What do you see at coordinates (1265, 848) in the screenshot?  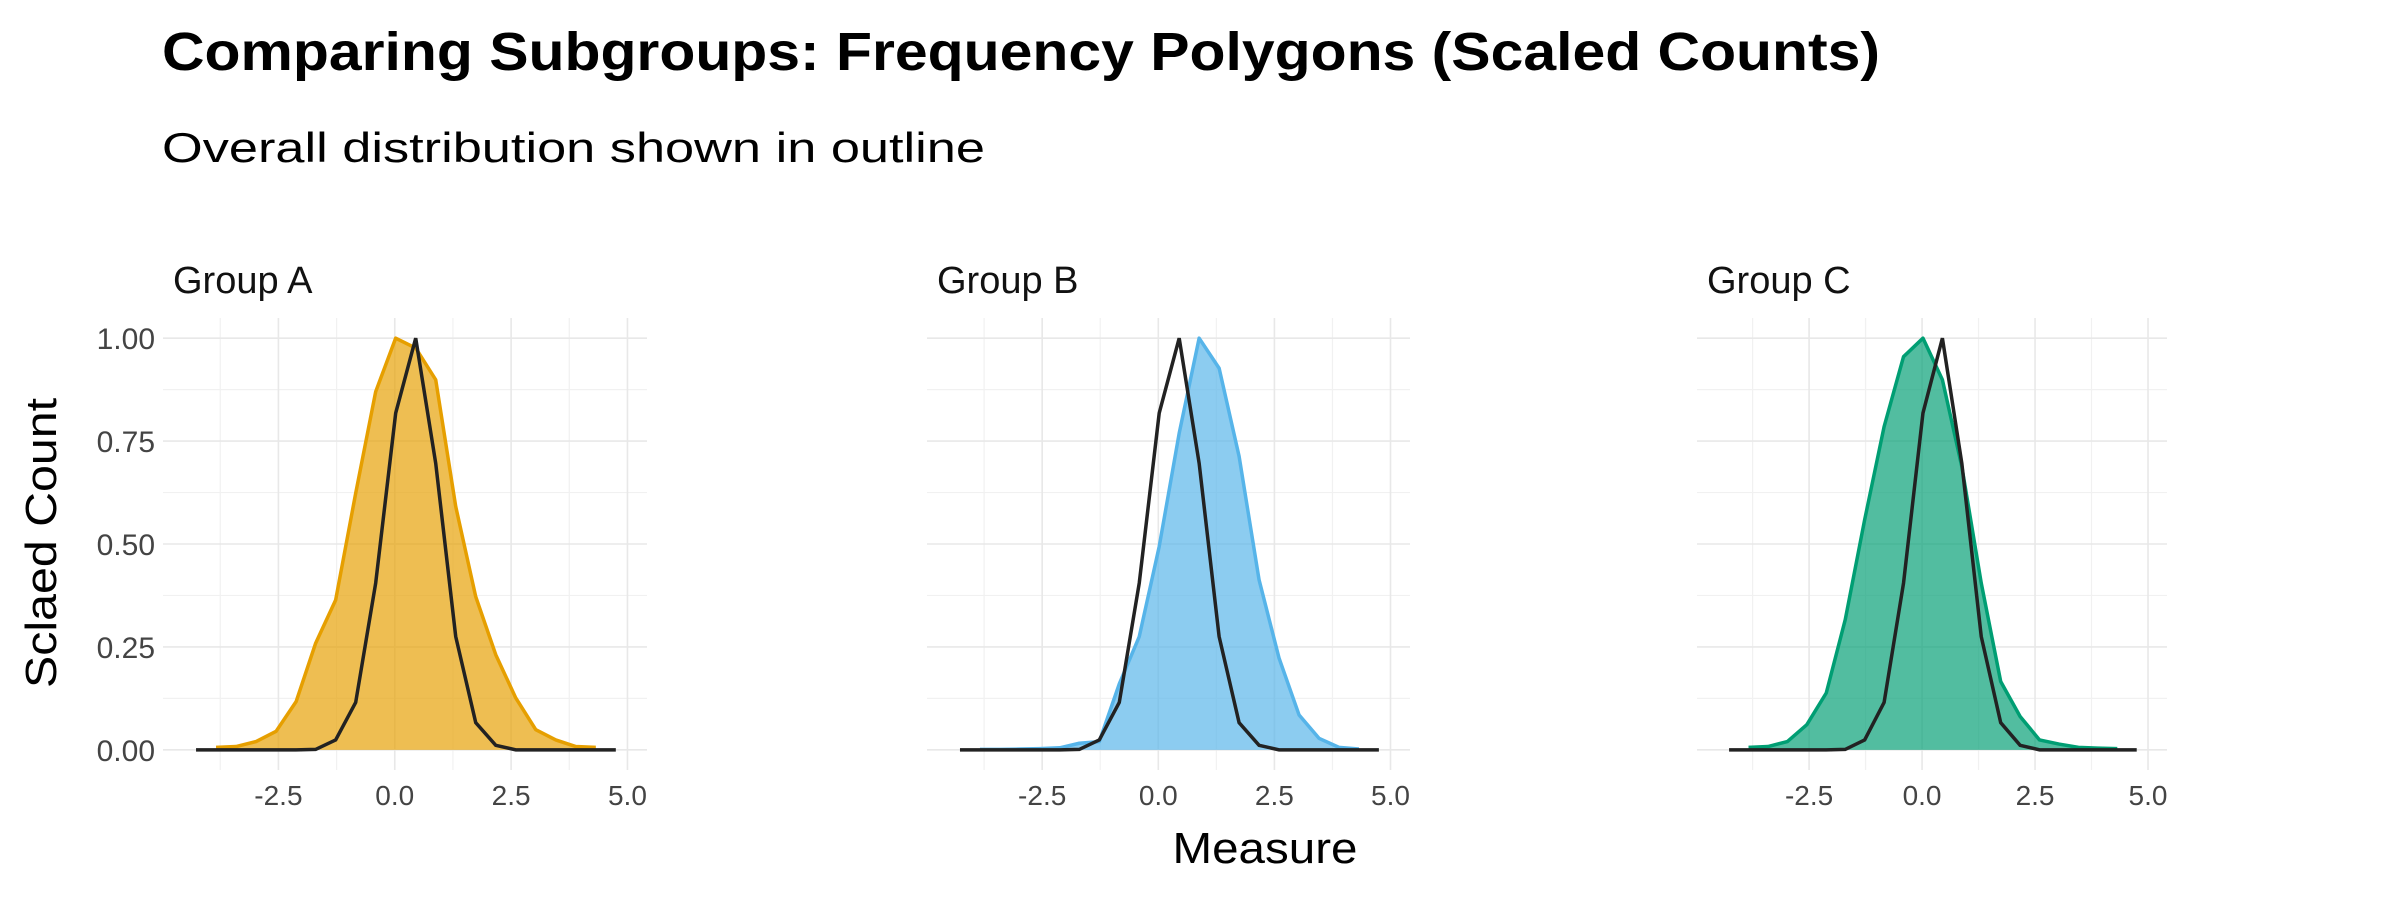 I see `x-axis-label: Measure` at bounding box center [1265, 848].